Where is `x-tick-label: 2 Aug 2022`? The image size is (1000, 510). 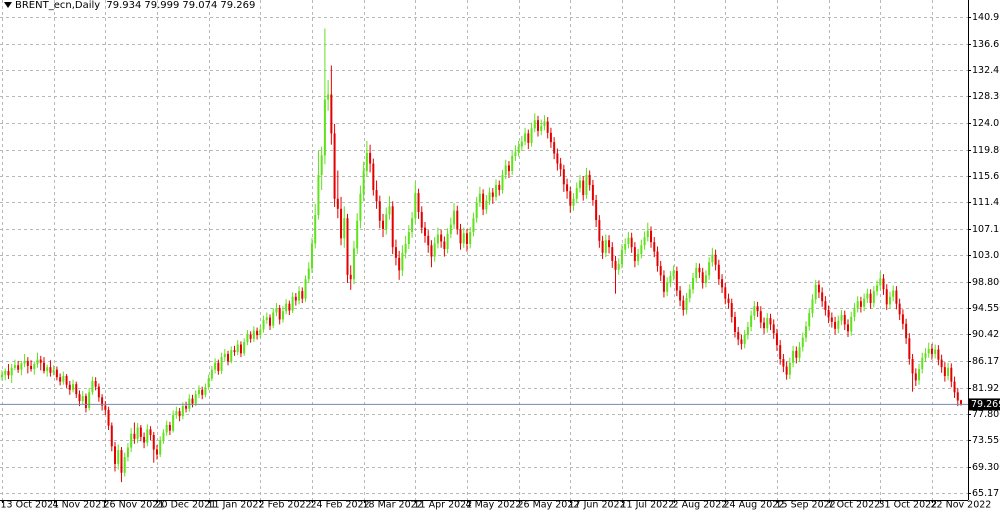
x-tick-label: 2 Aug 2022 is located at coordinates (700, 505).